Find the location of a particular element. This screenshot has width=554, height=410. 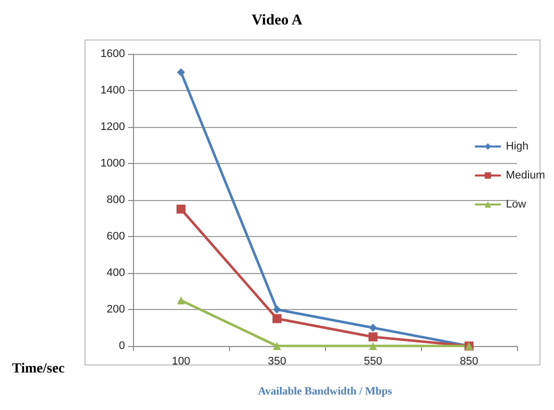

x-tick-label: 350 is located at coordinates (277, 362).